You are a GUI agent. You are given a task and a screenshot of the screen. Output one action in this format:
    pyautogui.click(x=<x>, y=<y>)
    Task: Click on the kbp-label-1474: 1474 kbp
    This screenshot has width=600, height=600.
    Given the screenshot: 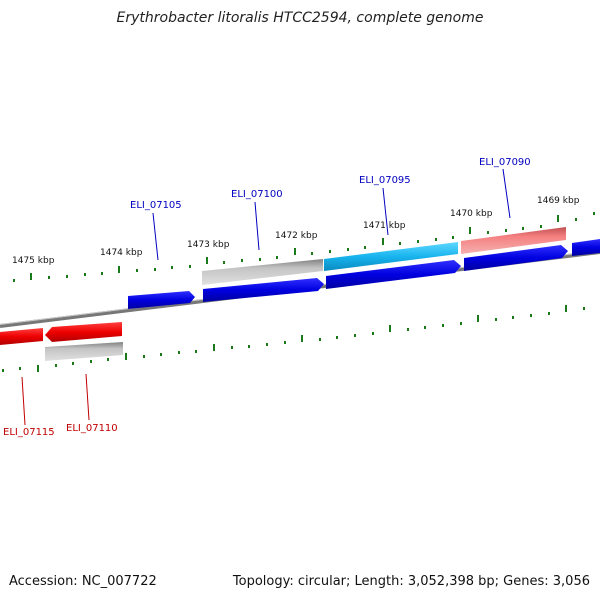 What is the action you would take?
    pyautogui.click(x=121, y=253)
    